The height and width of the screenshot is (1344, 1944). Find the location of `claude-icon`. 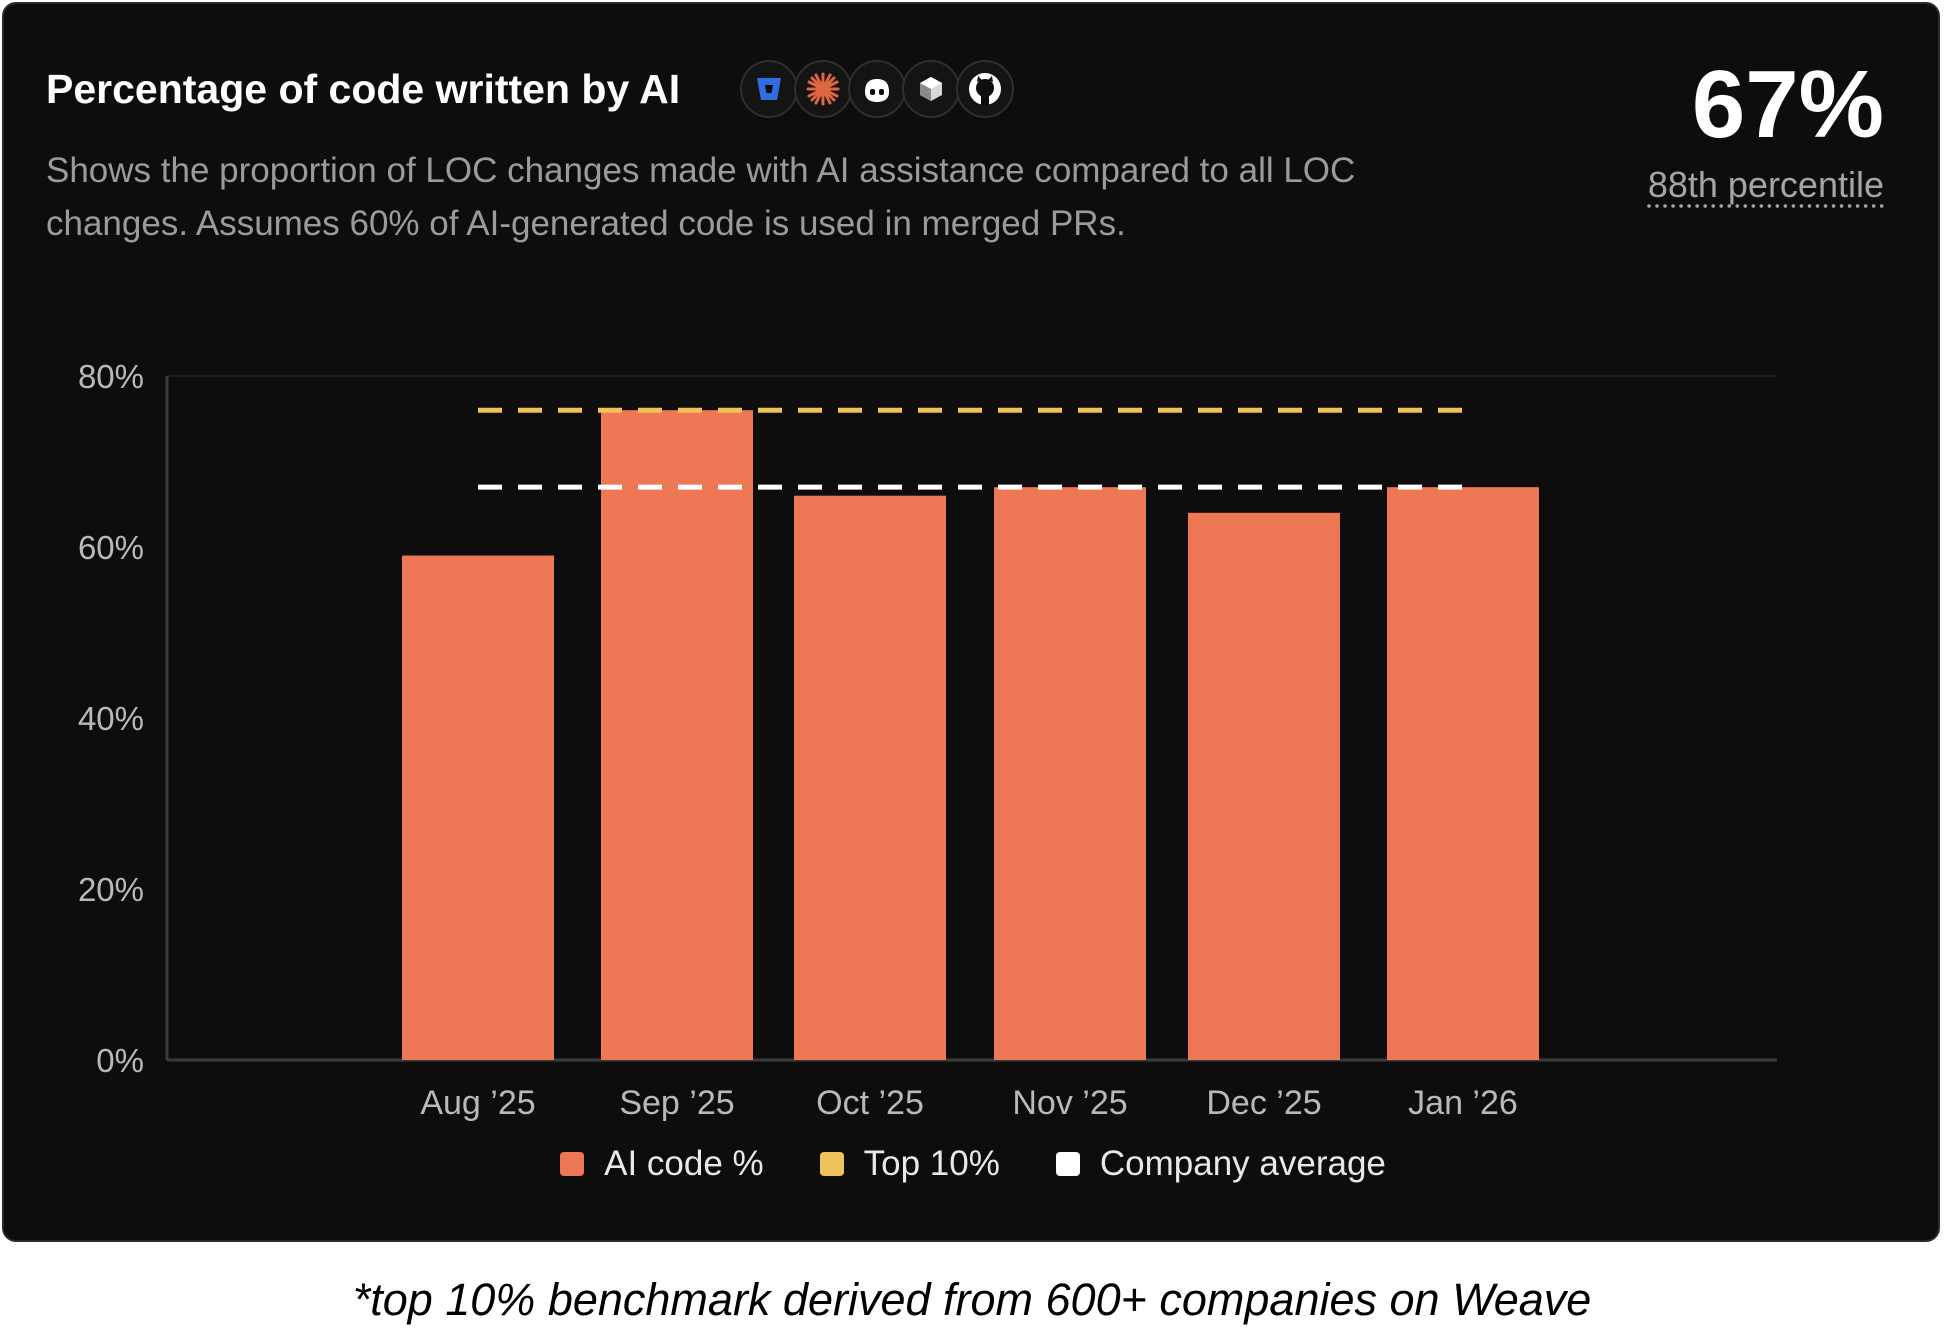

claude-icon is located at coordinates (823, 89).